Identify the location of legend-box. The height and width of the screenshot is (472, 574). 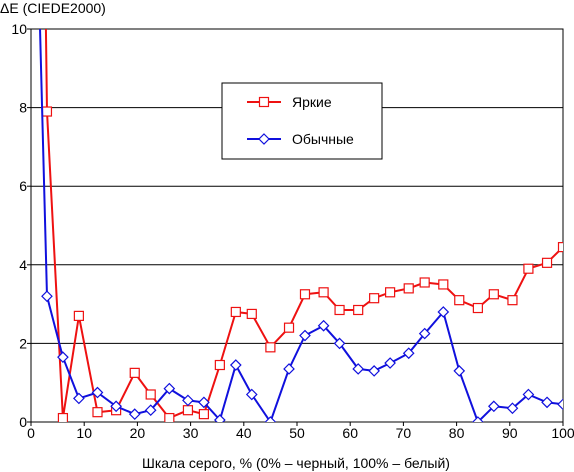
(302, 121).